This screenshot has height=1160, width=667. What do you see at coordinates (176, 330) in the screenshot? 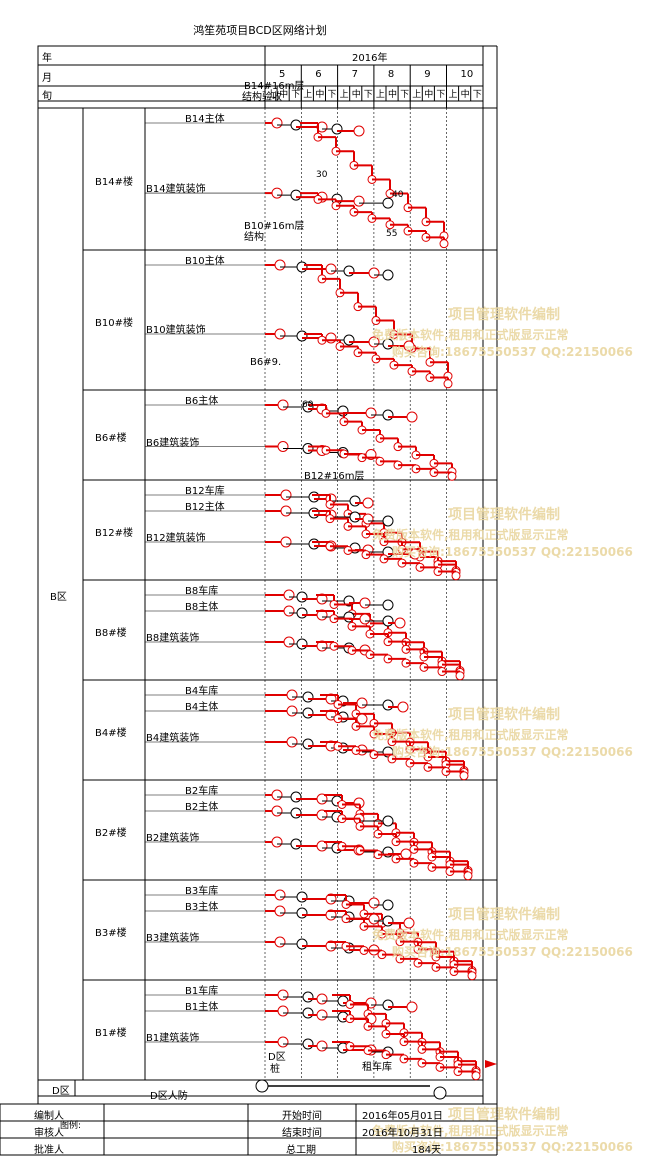
I see `task-label: B10建筑装饰` at bounding box center [176, 330].